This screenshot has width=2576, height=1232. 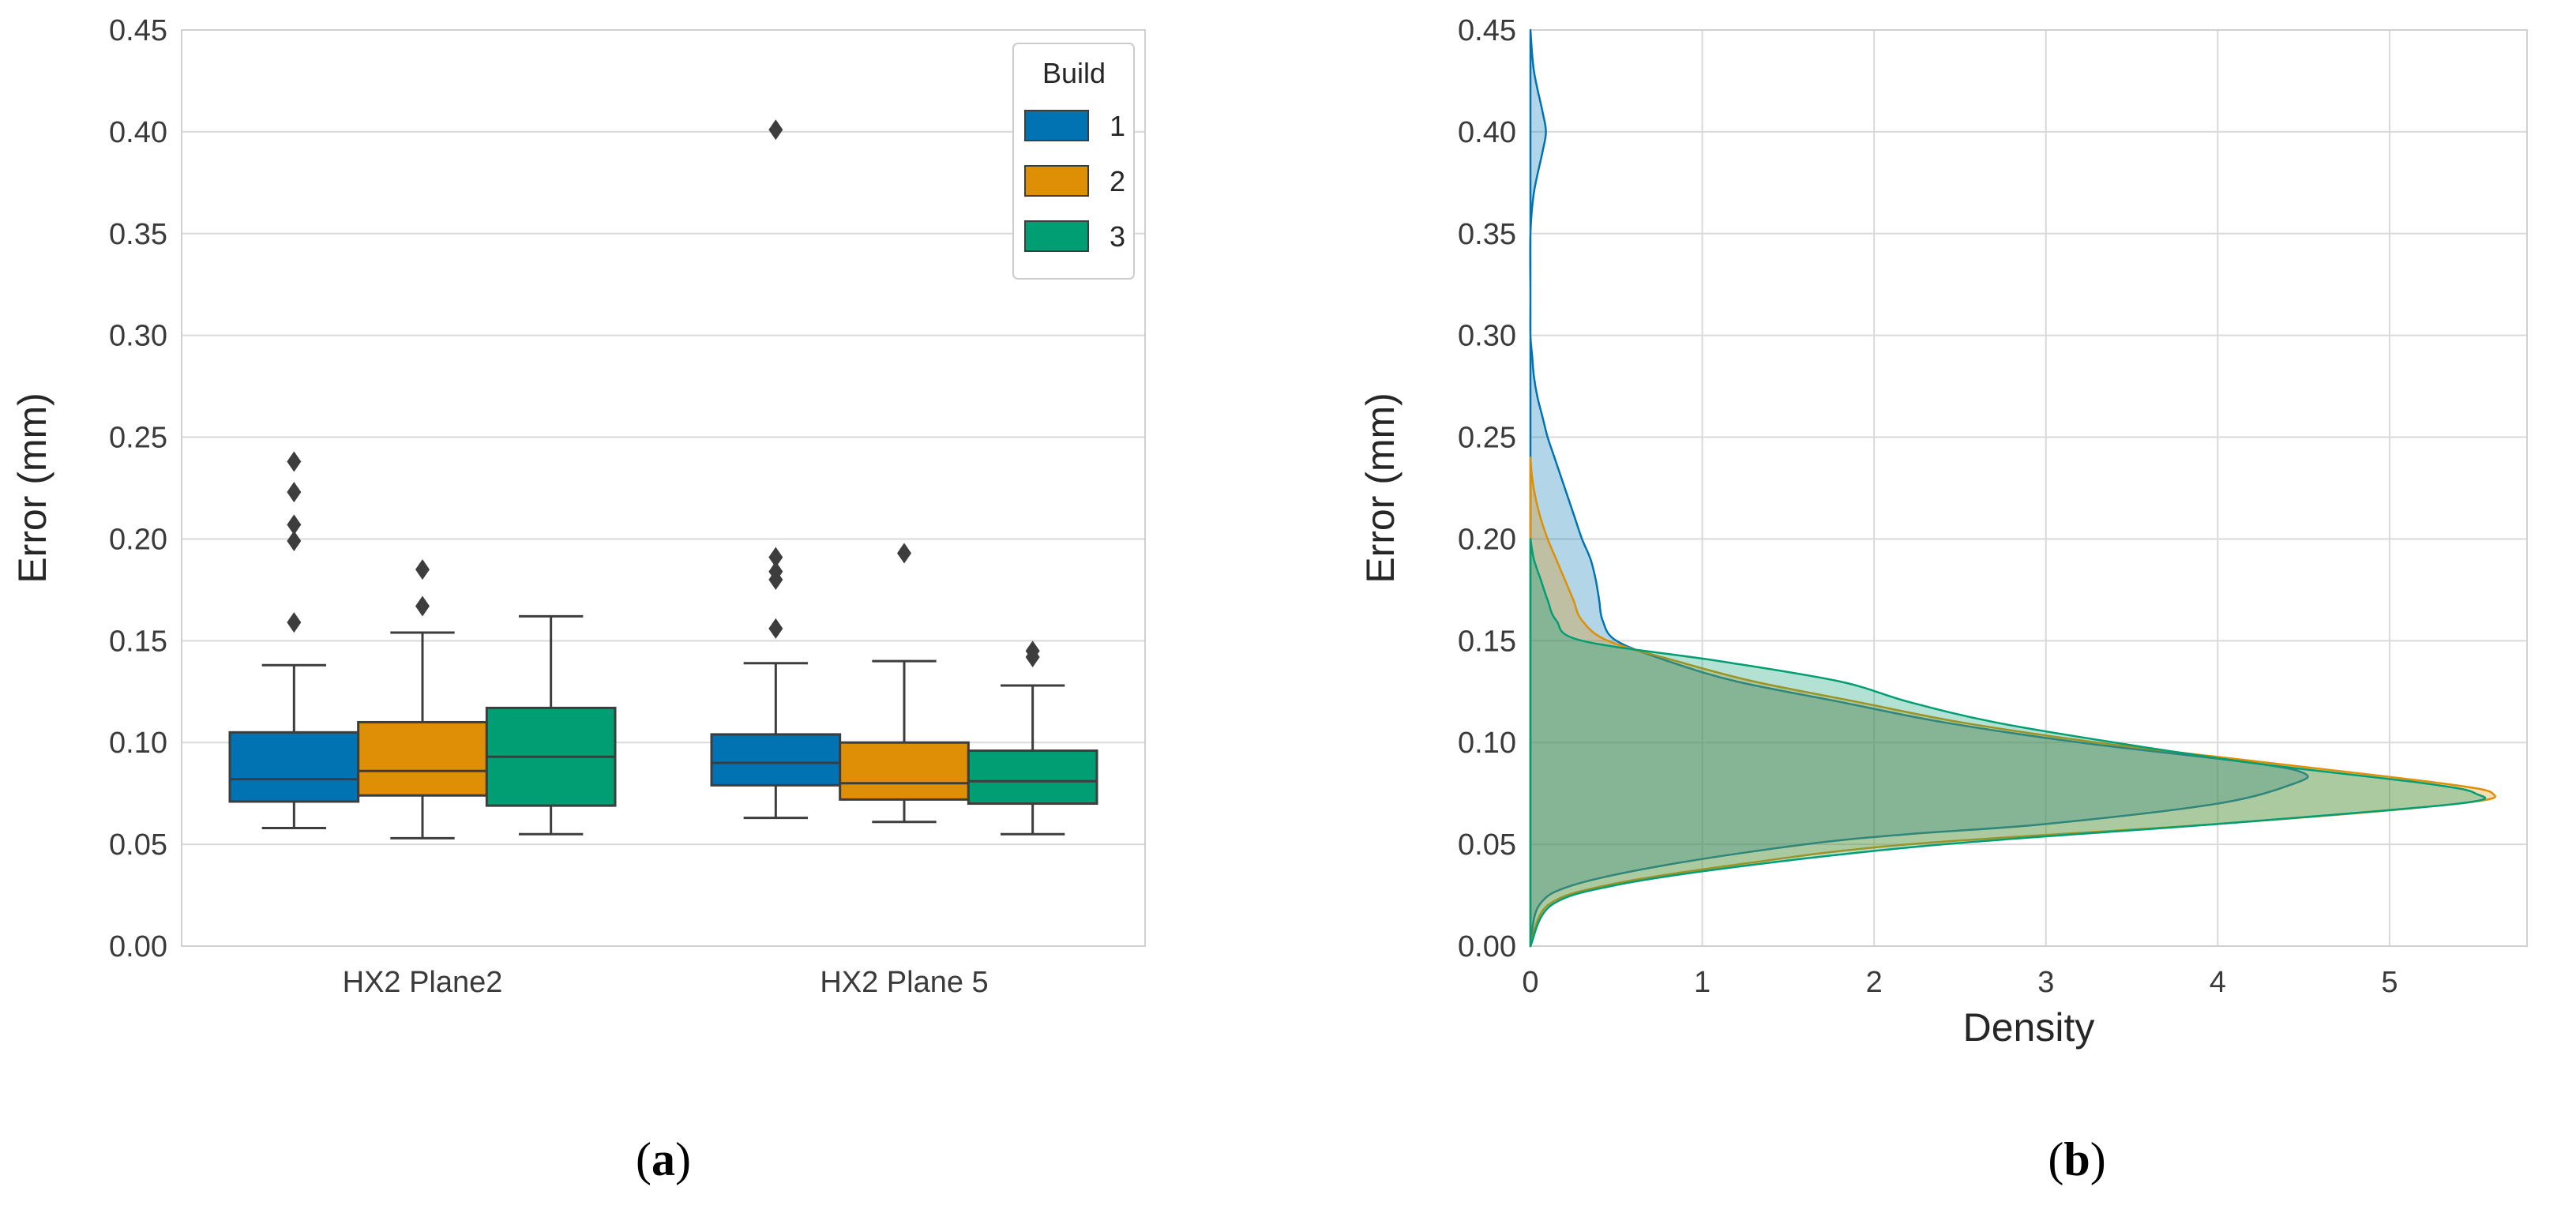 What do you see at coordinates (1487, 946) in the screenshot?
I see `panel-b-y-tick-label: 0.00` at bounding box center [1487, 946].